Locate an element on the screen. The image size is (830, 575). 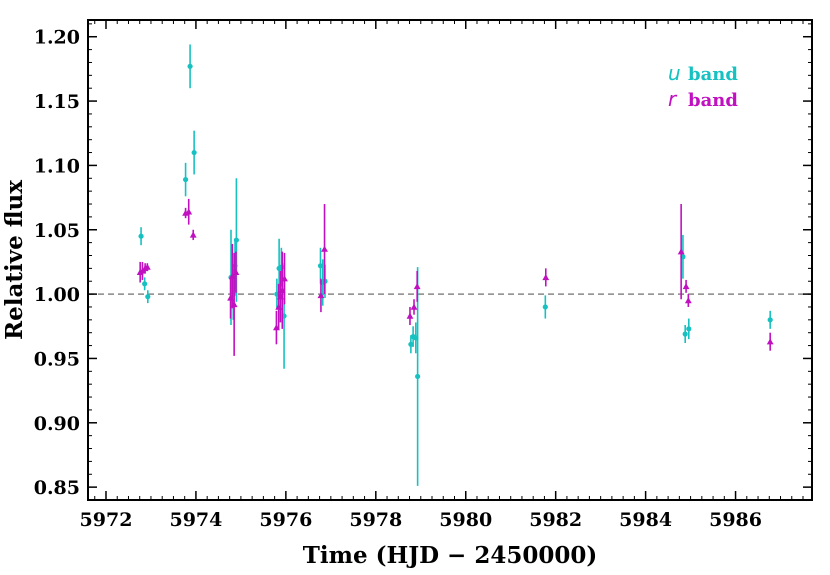
legend-entry-r-band: r band is located at coordinates (703, 99).